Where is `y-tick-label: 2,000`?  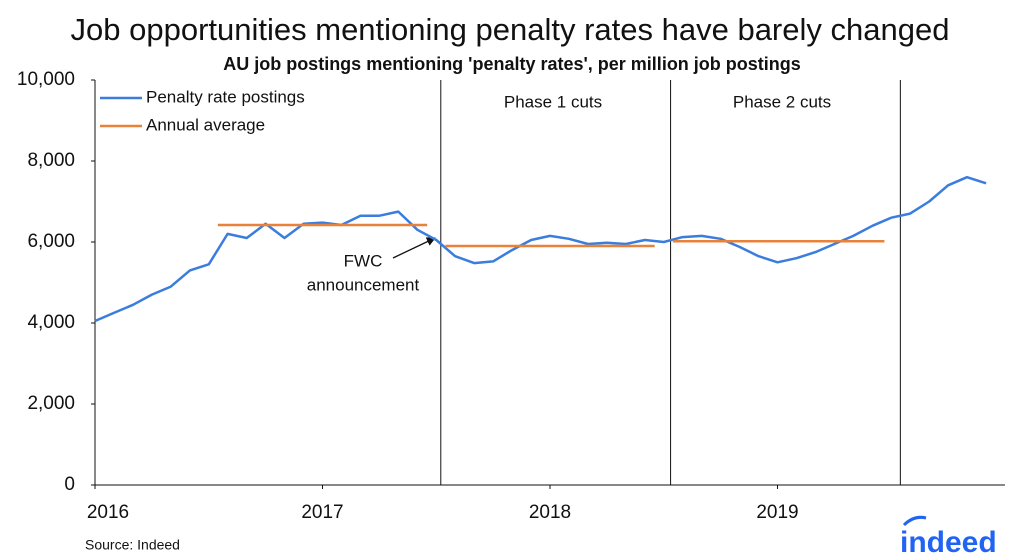 y-tick-label: 2,000 is located at coordinates (51, 403).